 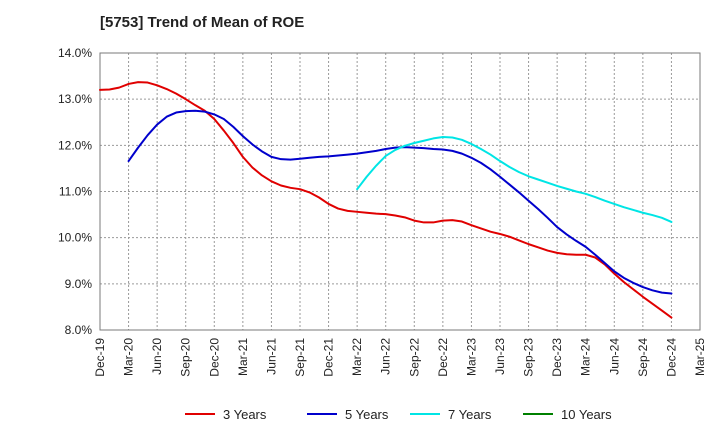 What do you see at coordinates (75, 192) in the screenshot?
I see `y-tick-label: 11.0%` at bounding box center [75, 192].